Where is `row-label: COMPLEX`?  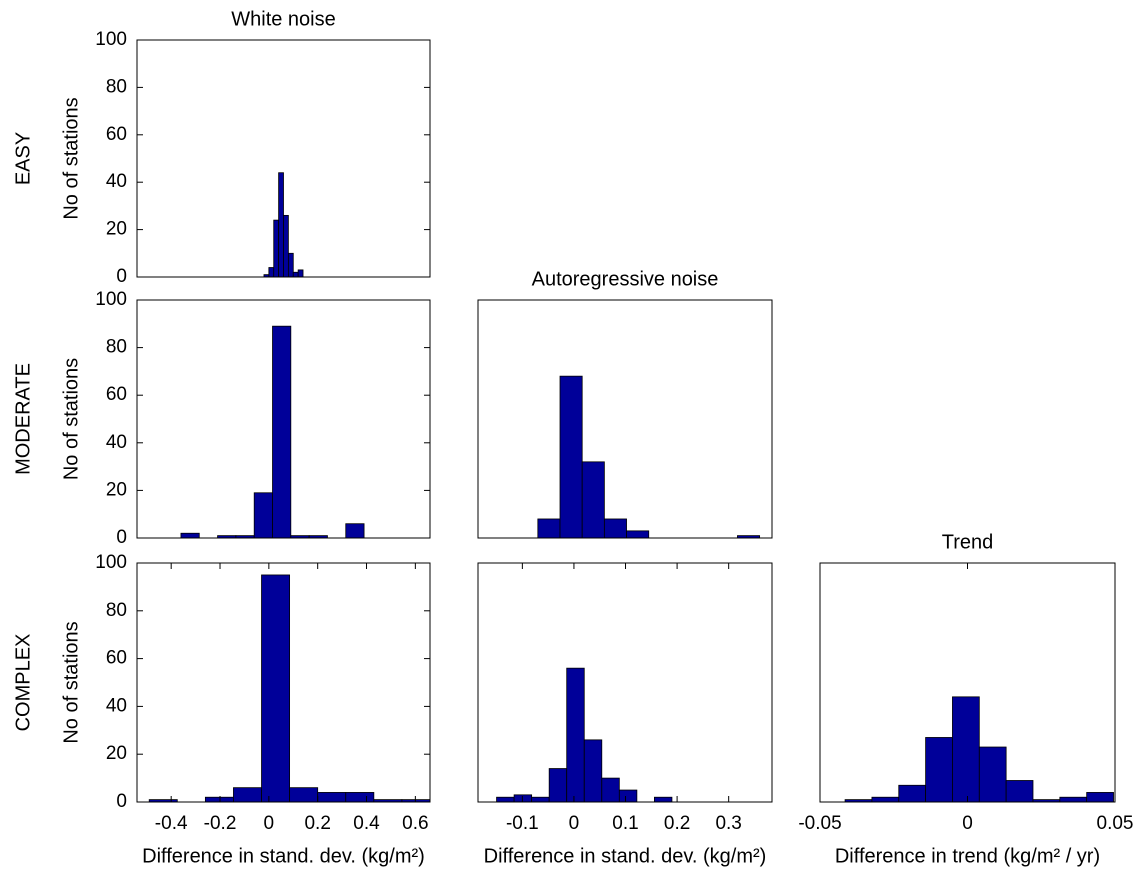
row-label: COMPLEX is located at coordinates (23, 683).